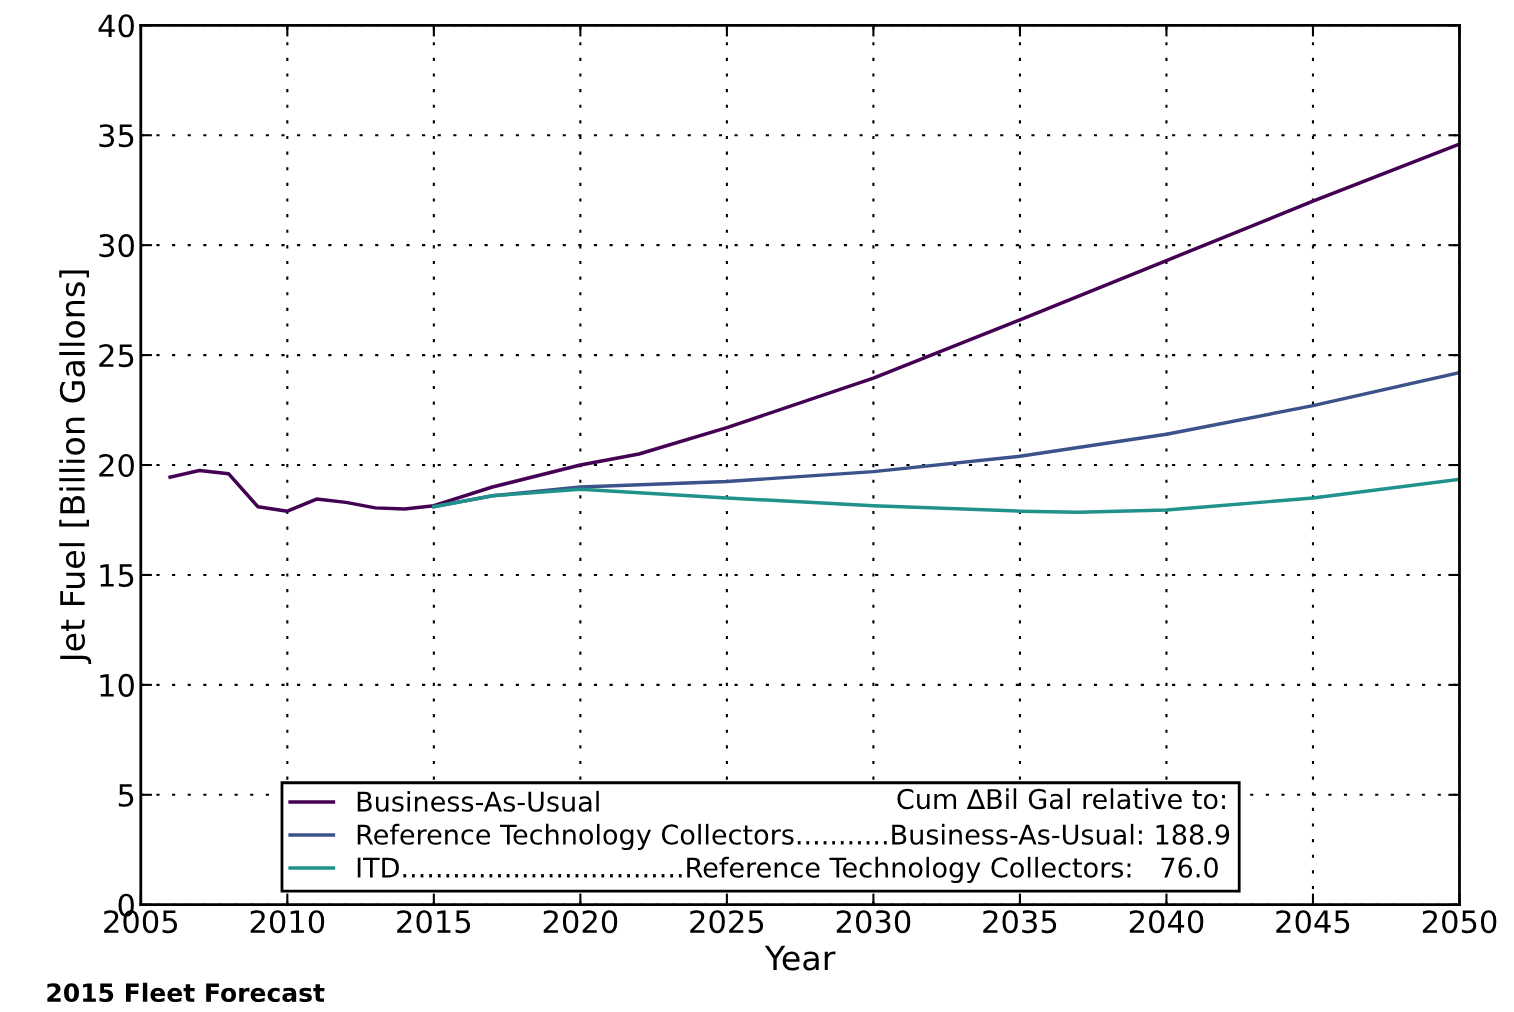 The height and width of the screenshot is (1012, 1514). I want to click on x-tick-label: 2020, so click(580, 922).